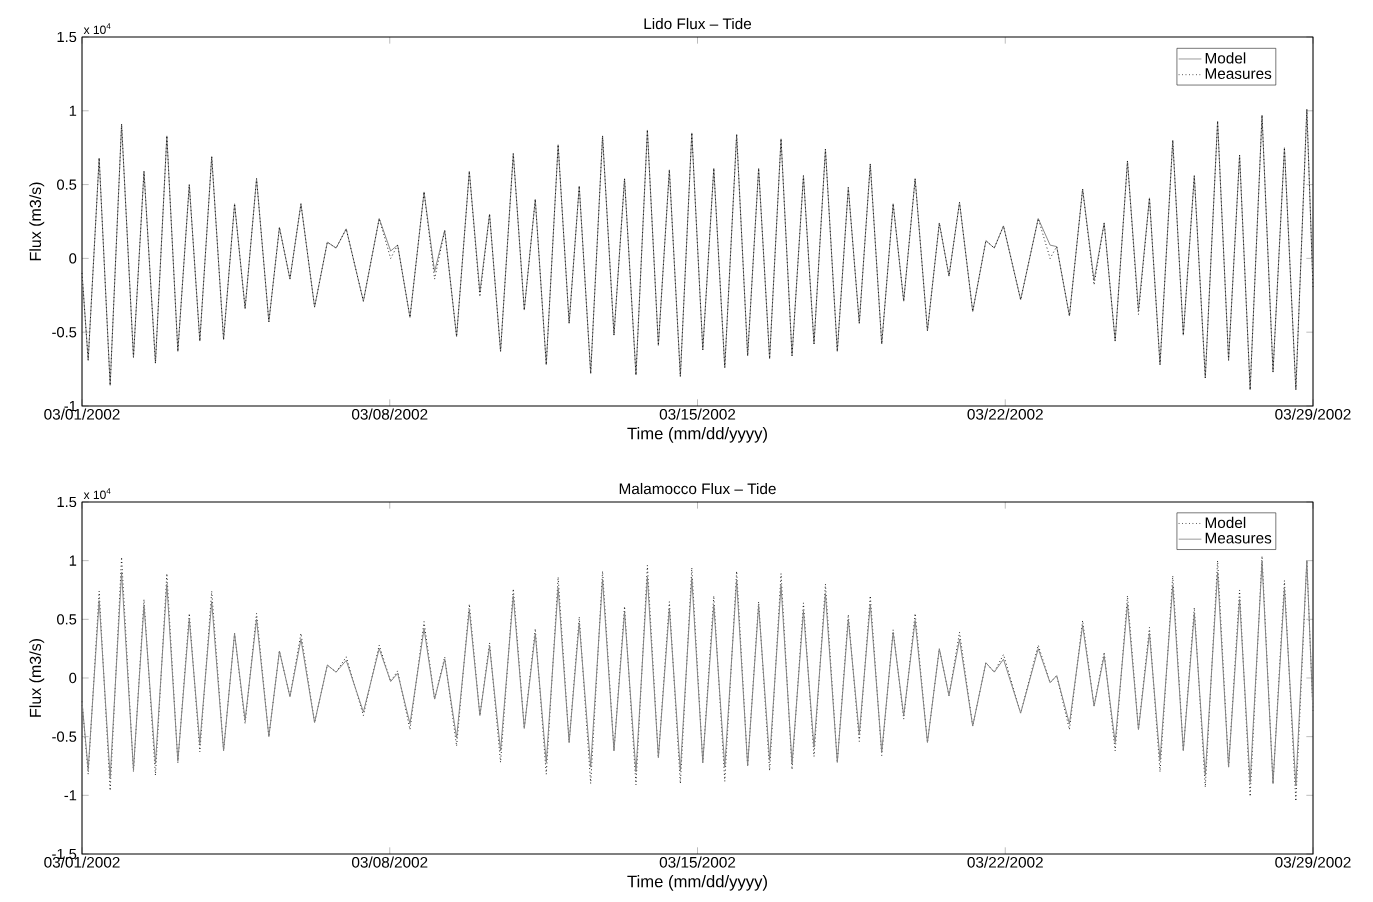 This screenshot has height=902, width=1373. I want to click on y-tick-label: -1, so click(70, 795).